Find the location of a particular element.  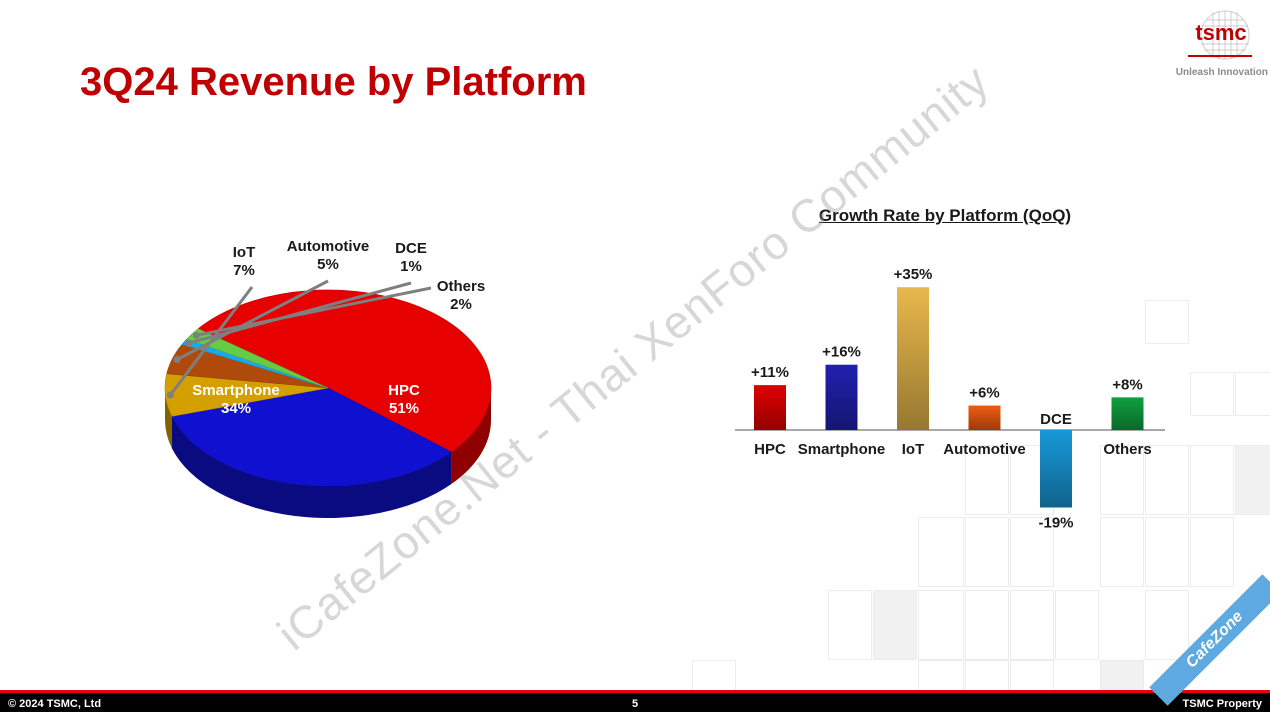

bar-iot is located at coordinates (913, 358).